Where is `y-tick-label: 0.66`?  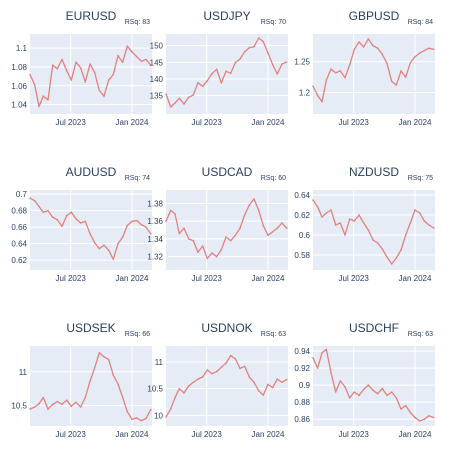 y-tick-label: 0.66 is located at coordinates (19, 227).